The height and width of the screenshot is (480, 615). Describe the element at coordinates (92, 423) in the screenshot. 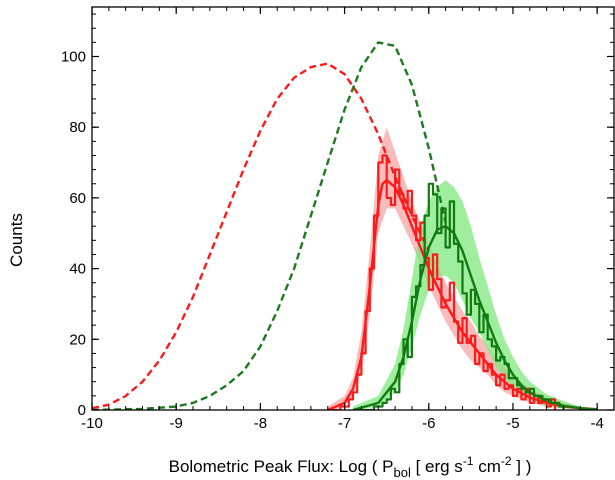

I see `x-tick-label: -10` at that location.